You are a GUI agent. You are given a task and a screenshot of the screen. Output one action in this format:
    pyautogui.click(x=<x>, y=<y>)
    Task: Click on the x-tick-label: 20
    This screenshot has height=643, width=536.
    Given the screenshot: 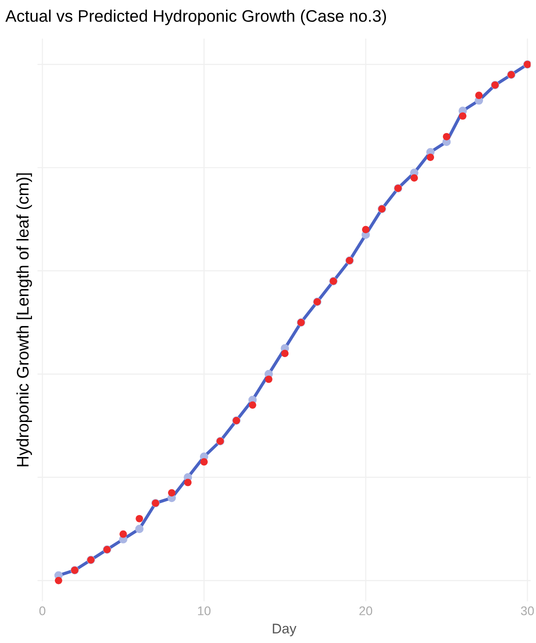 What is the action you would take?
    pyautogui.click(x=365, y=611)
    